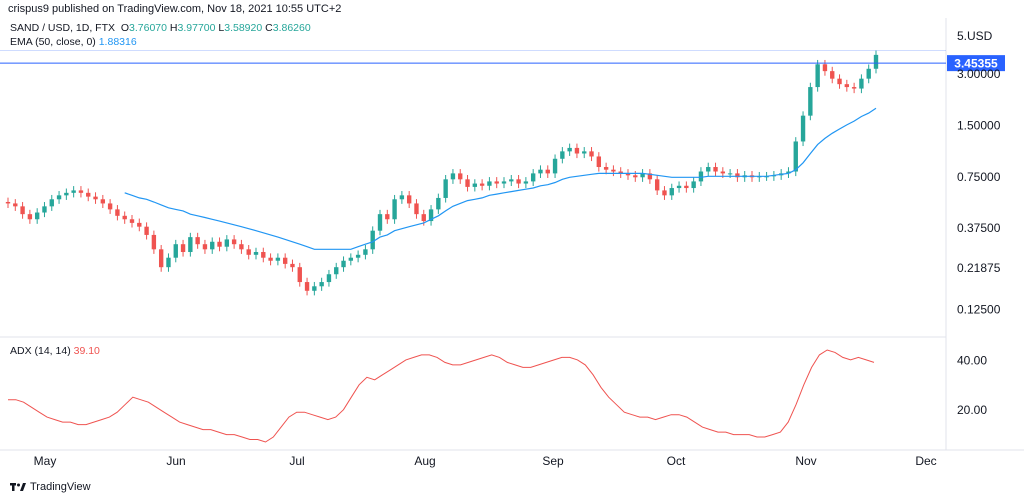  Describe the element at coordinates (979, 74) in the screenshot. I see `price-axis-tick: 3.00000` at that location.